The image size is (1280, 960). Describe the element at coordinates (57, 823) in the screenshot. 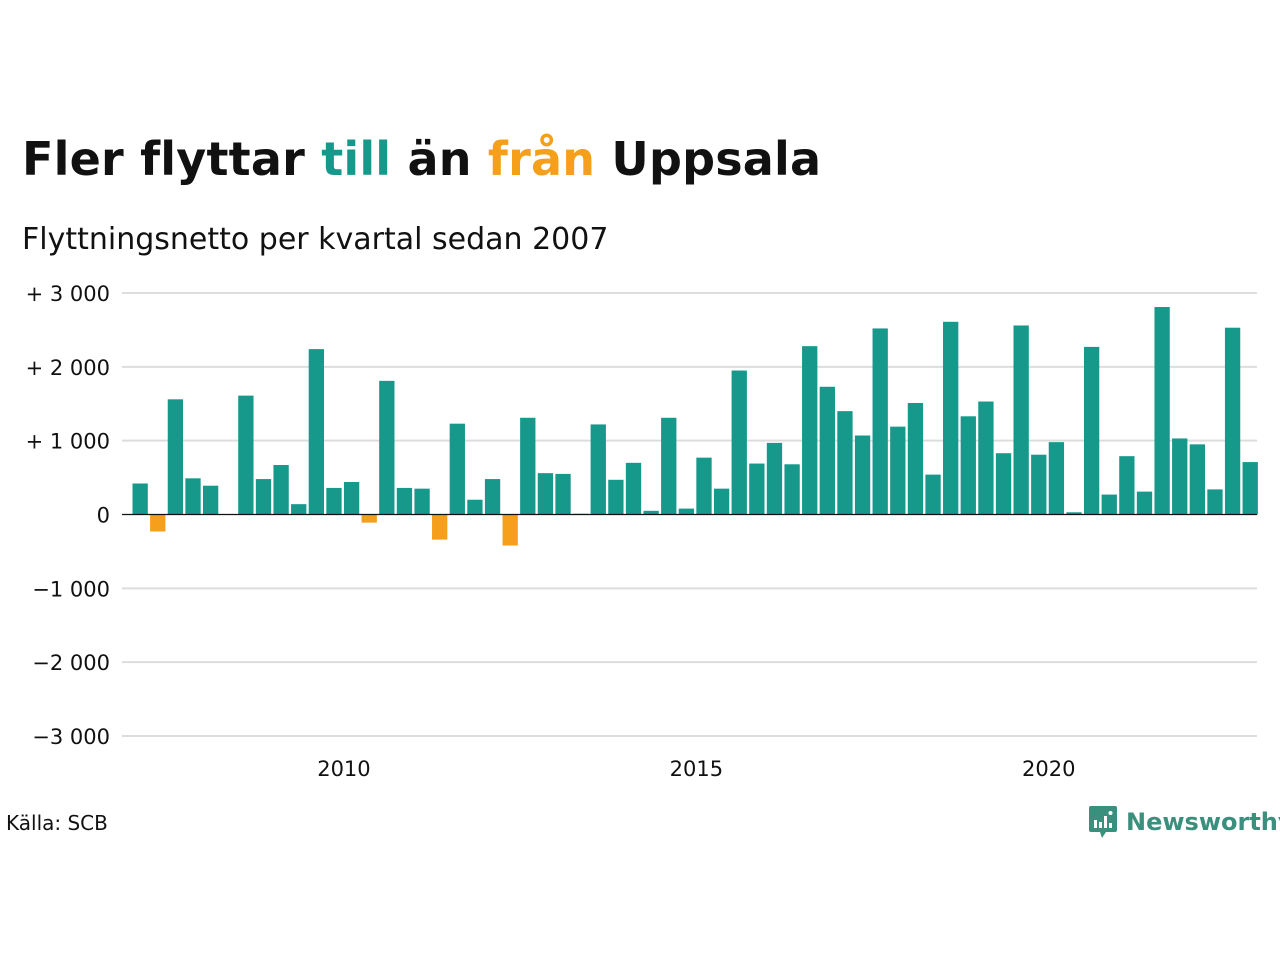

I see `source-note: Källa: SCB` at that location.